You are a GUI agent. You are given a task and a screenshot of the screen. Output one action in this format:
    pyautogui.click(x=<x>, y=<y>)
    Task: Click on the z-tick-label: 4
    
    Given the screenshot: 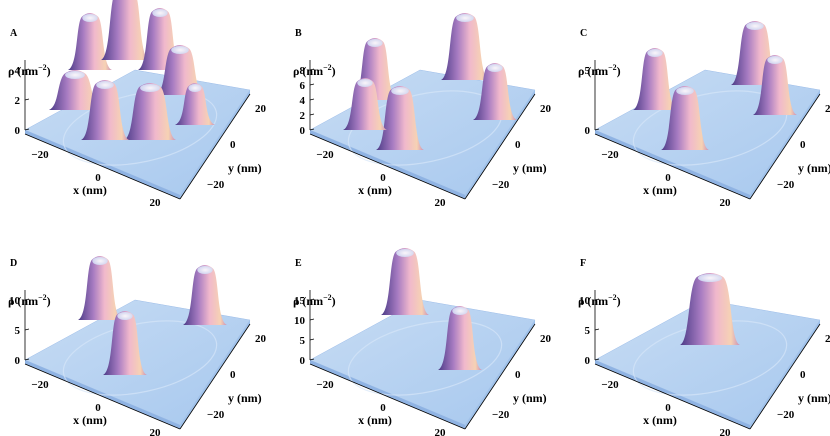 What is the action you would take?
    pyautogui.click(x=18, y=71)
    